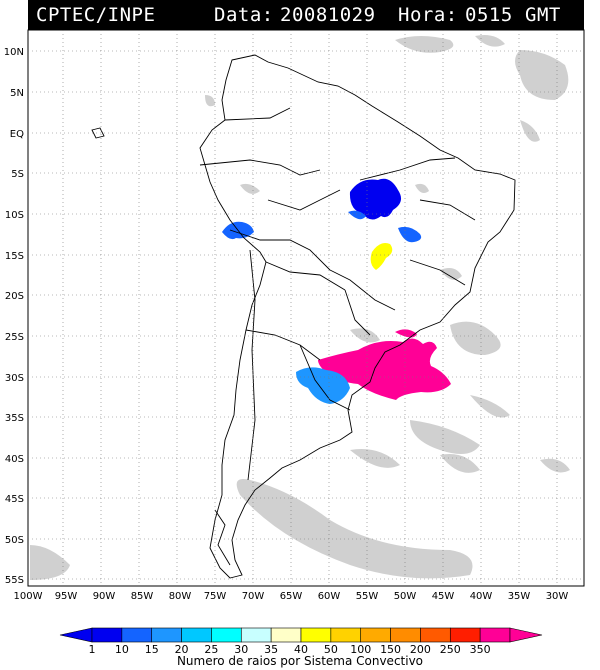 The height and width of the screenshot is (670, 600). Describe the element at coordinates (152, 649) in the screenshot. I see `legend-tick-label: 15` at that location.